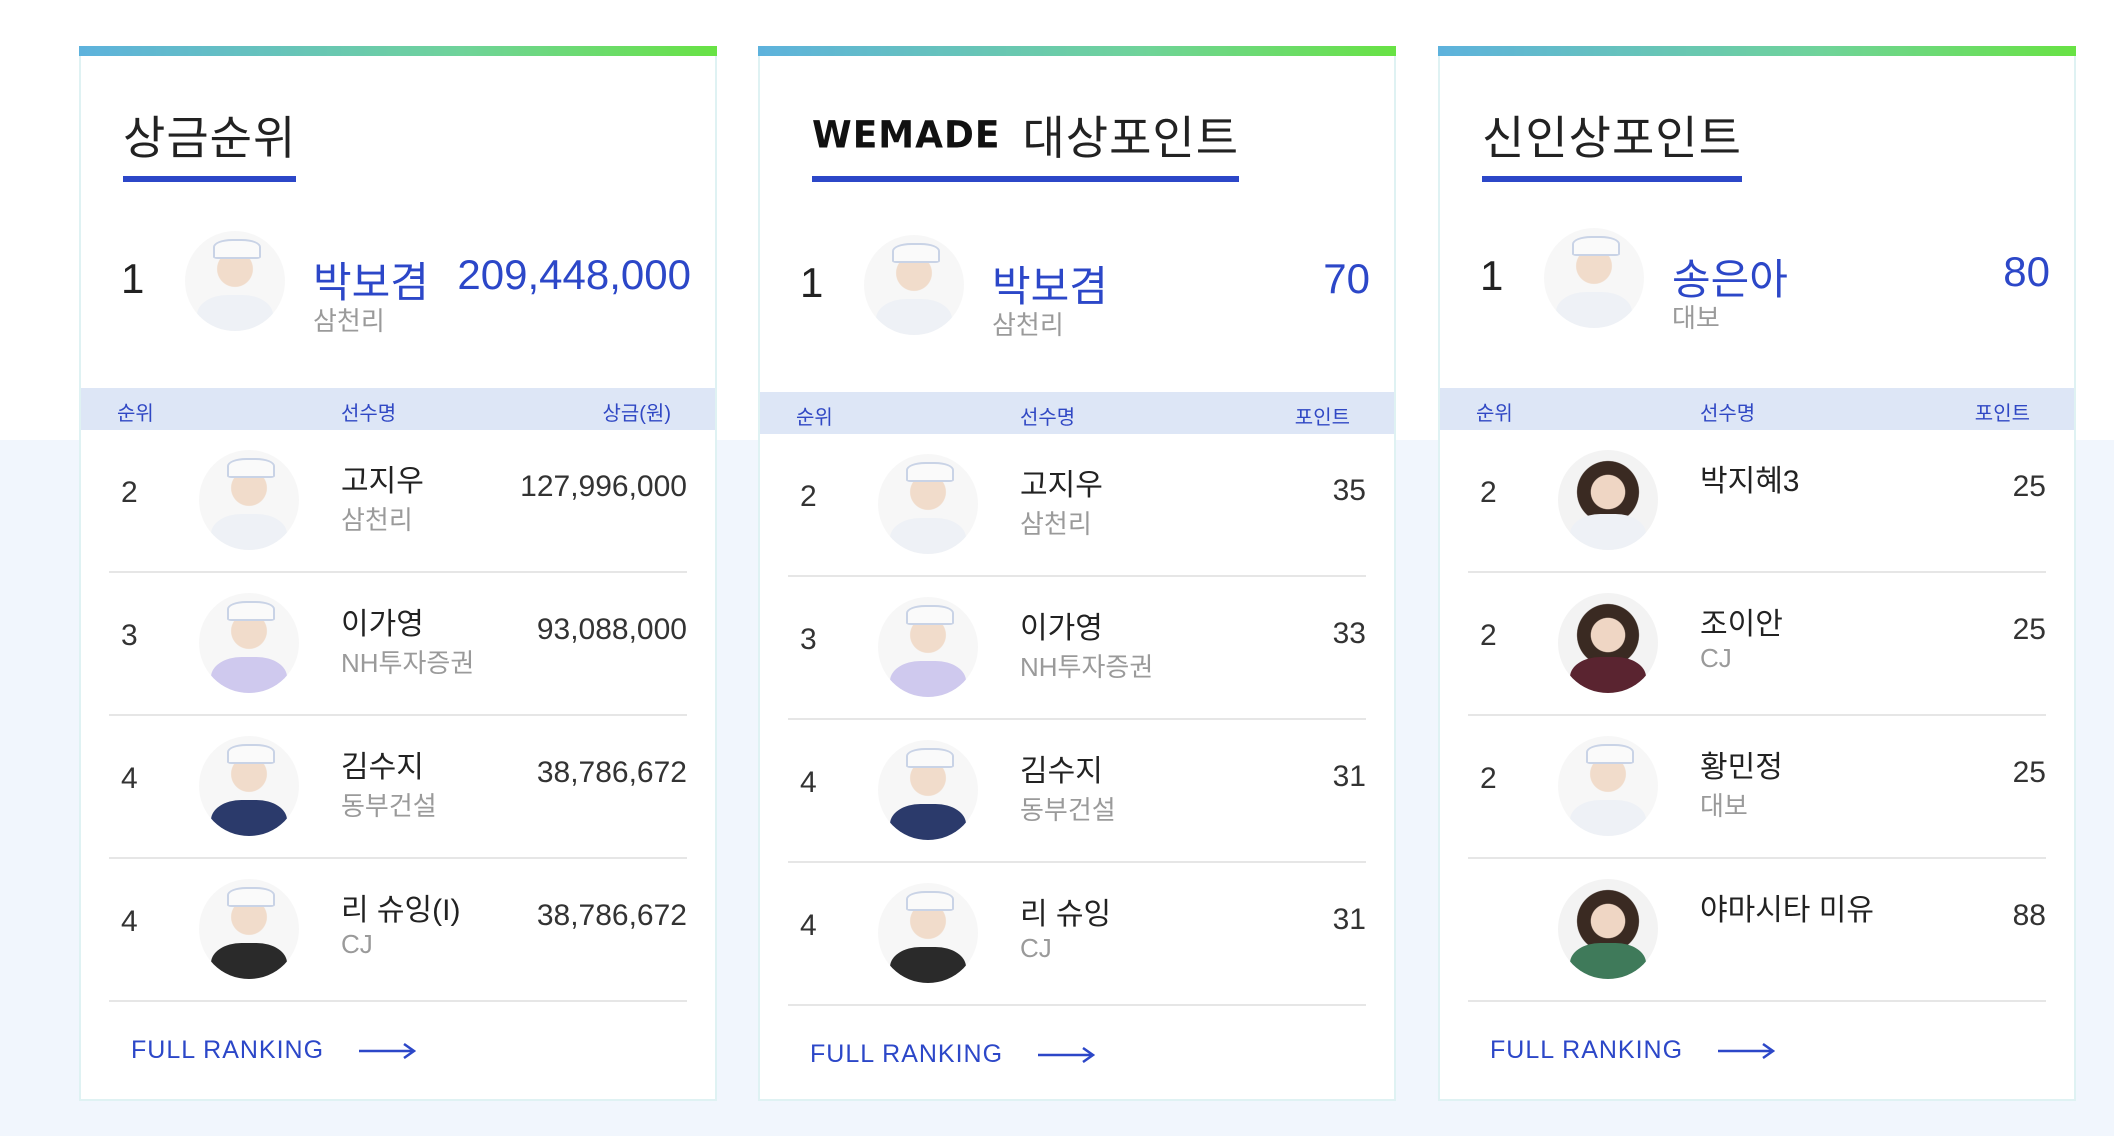 The image size is (2114, 1136). I want to click on table-row: 2 박지혜3 25, so click(1757, 501).